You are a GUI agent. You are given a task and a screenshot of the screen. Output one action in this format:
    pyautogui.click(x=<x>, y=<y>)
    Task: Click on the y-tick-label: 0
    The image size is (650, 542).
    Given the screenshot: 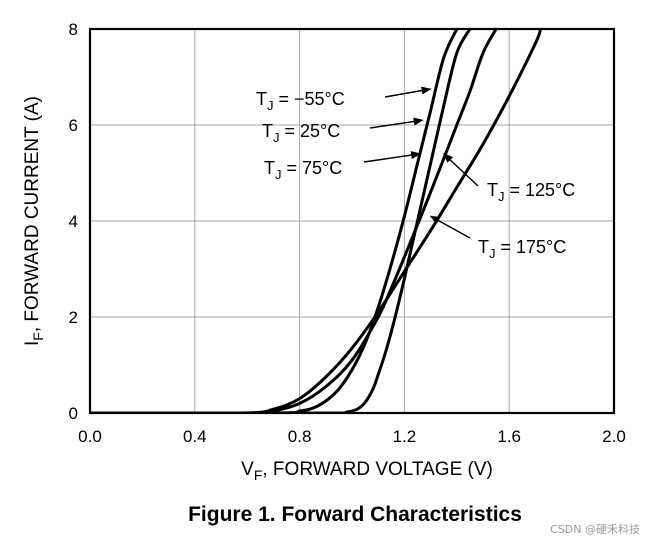 What is the action you would take?
    pyautogui.click(x=73, y=413)
    